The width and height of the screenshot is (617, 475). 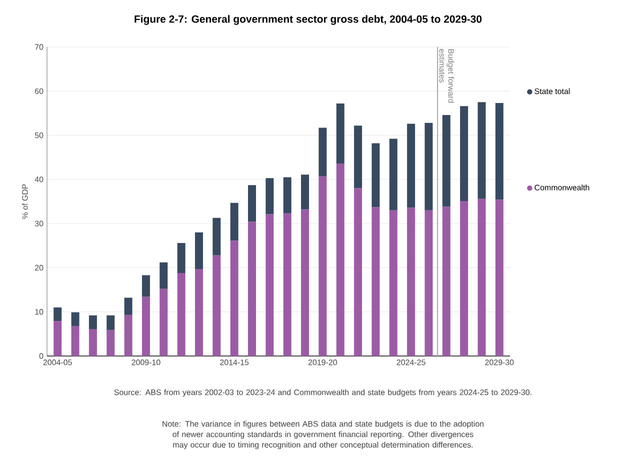 What do you see at coordinates (308, 20) in the screenshot?
I see `chart-title: Figure 2-7: General government sector gross debt, 2004-05 to 2029-30` at bounding box center [308, 20].